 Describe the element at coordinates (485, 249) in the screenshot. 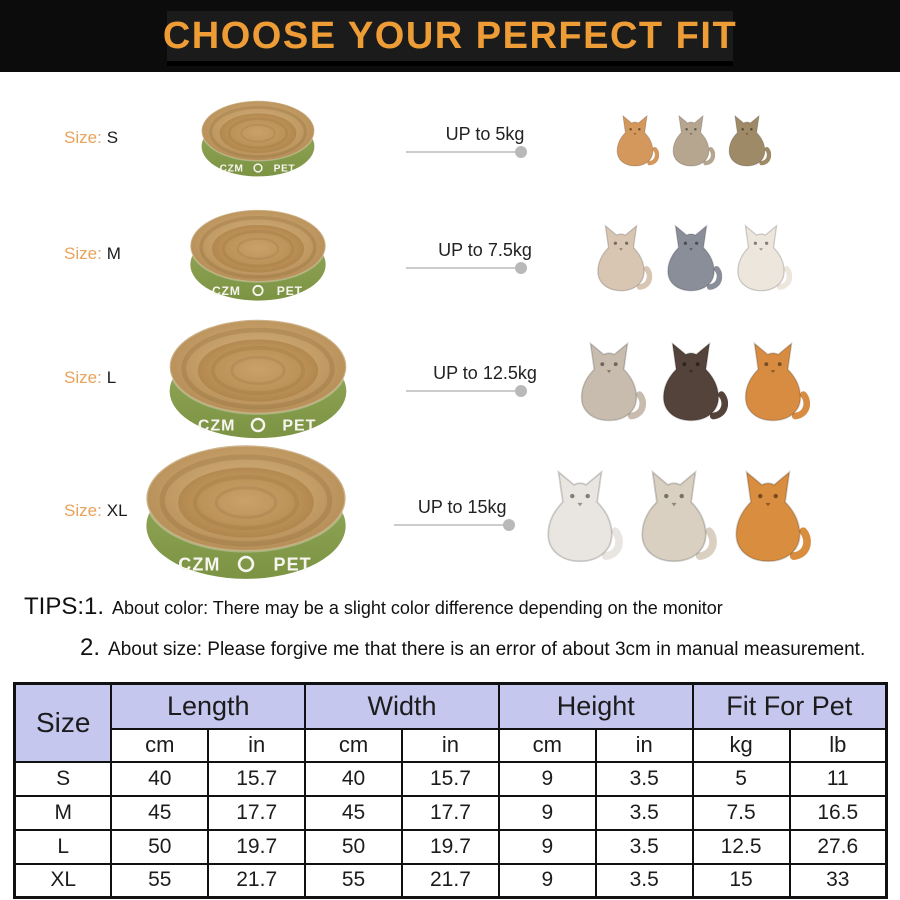

I see `weight-text: UP to 7.5kg` at that location.